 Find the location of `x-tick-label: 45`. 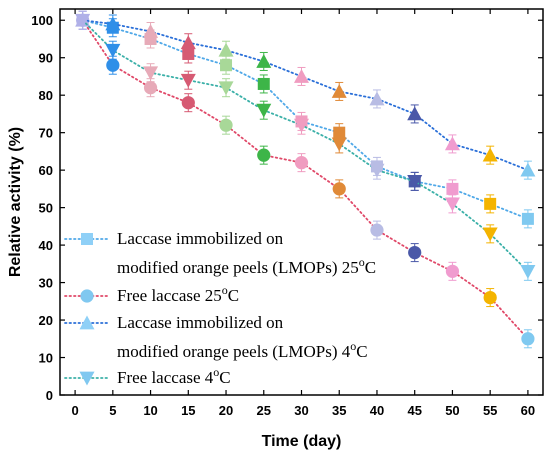

x-tick-label: 45 is located at coordinates (414, 410).